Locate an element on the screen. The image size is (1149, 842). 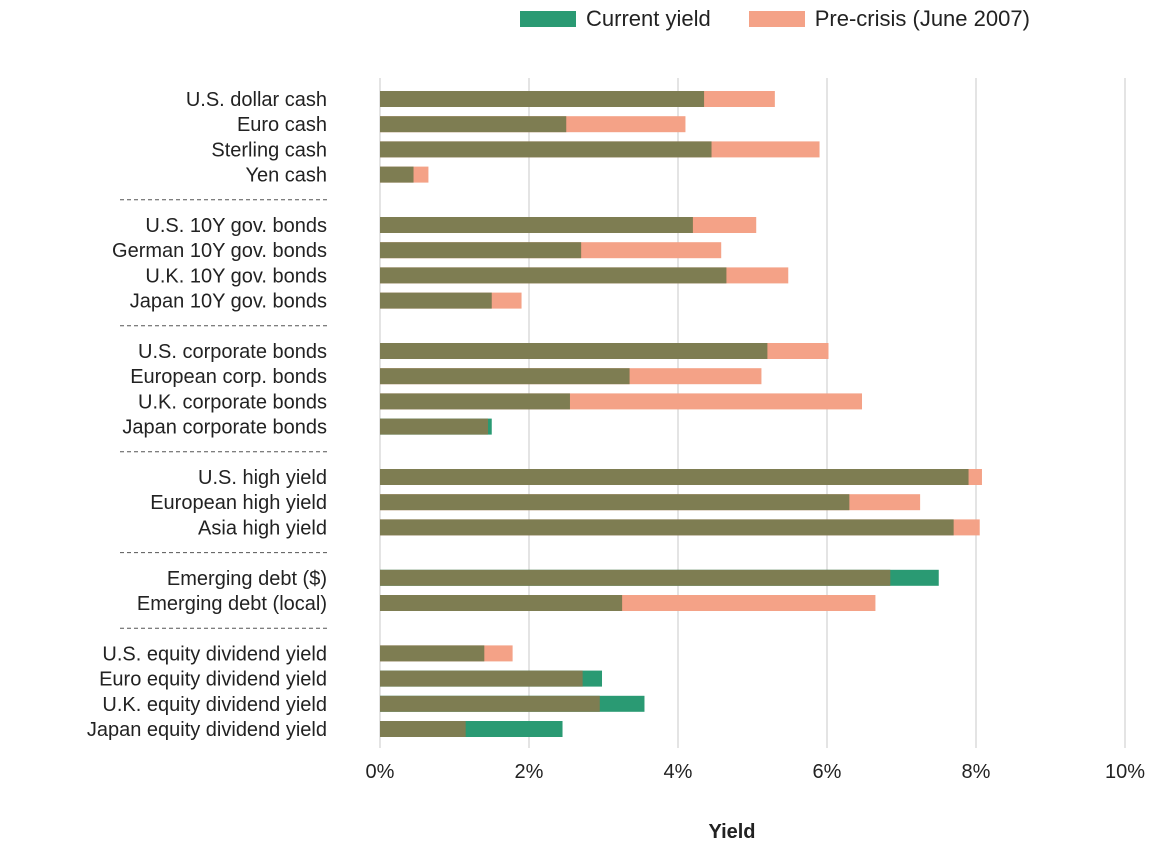
legend-label-current: Current yield is located at coordinates (648, 18).